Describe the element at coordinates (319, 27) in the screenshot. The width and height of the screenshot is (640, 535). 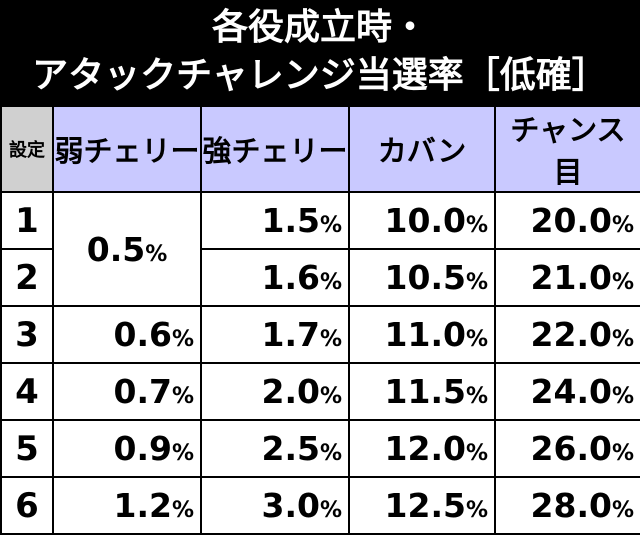
I see `title-line-1: 各役成立時・` at that location.